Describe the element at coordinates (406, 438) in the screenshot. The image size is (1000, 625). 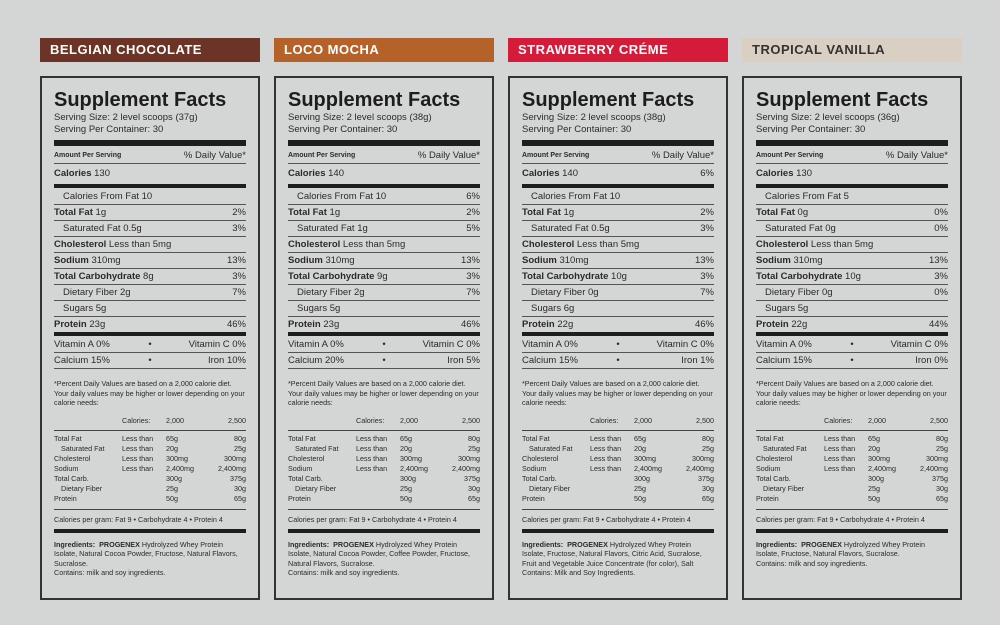
I see `table-cell: 65g` at that location.